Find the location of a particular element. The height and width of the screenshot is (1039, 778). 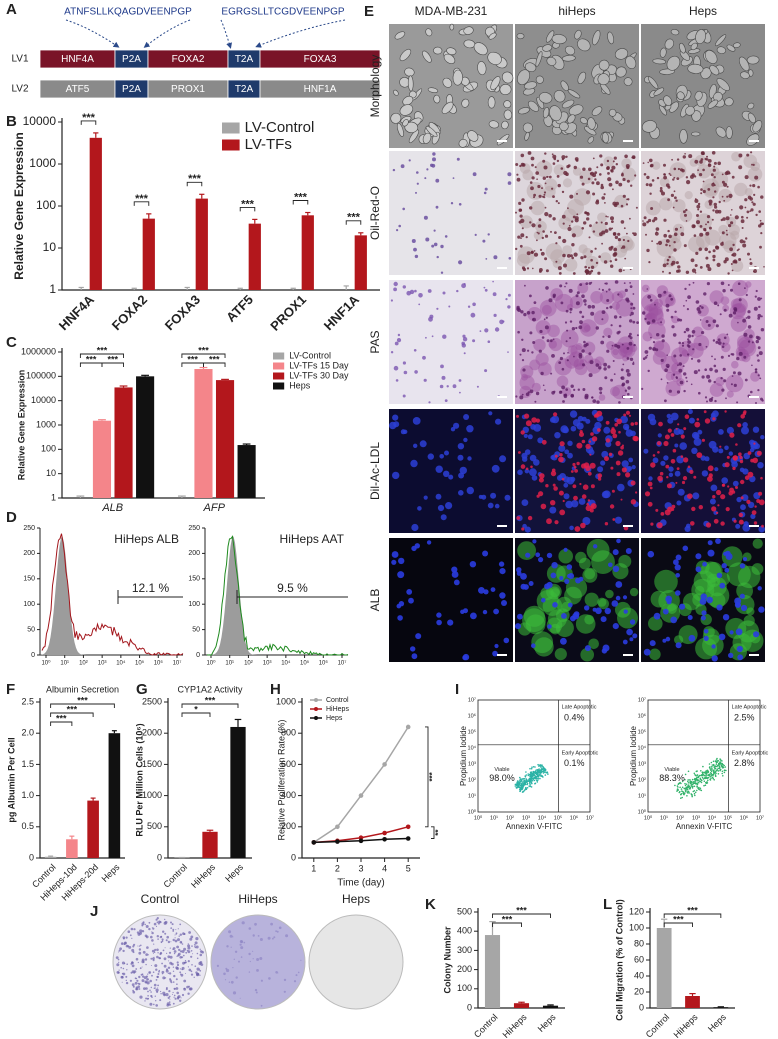

gate is located at coordinates (292, 597).